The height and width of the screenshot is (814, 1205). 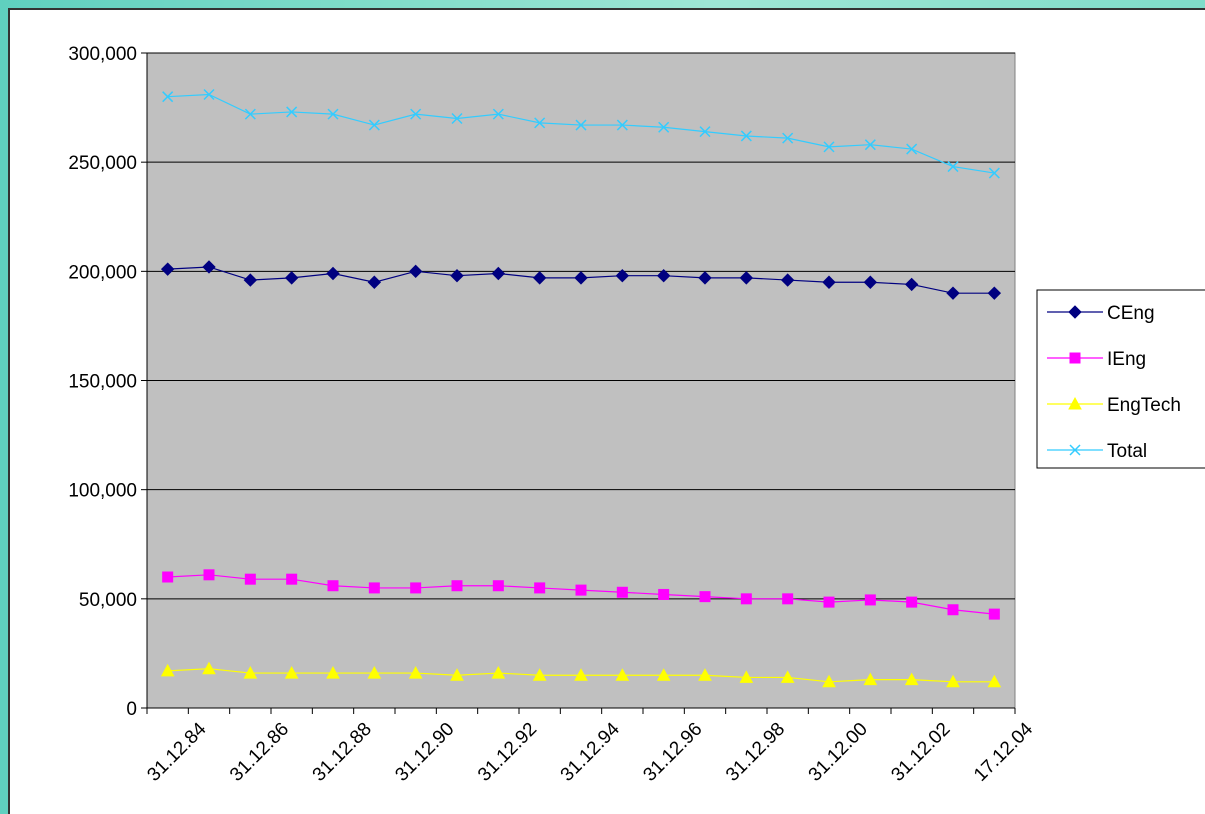 I want to click on y-tick-label: 150,000, so click(x=102, y=382).